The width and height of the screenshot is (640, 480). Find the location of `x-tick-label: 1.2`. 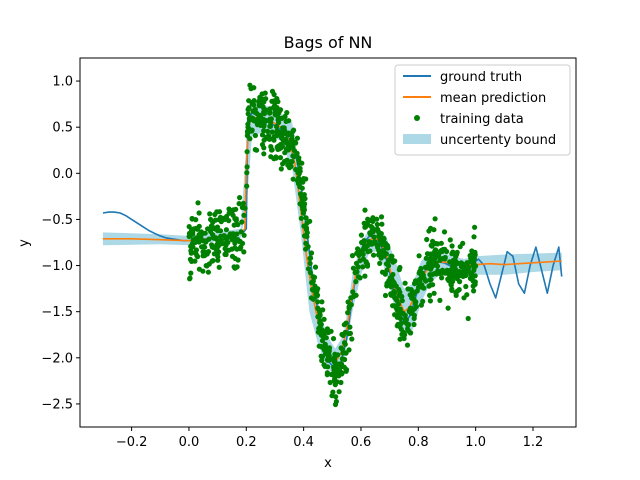

x-tick-label: 1.2 is located at coordinates (533, 442).